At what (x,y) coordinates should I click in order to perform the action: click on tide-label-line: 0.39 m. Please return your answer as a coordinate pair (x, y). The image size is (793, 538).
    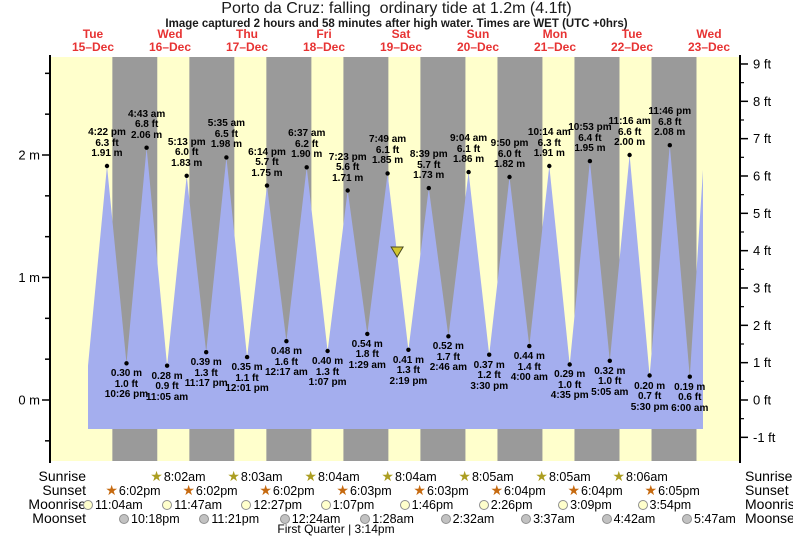
    Looking at the image, I should click on (206, 363).